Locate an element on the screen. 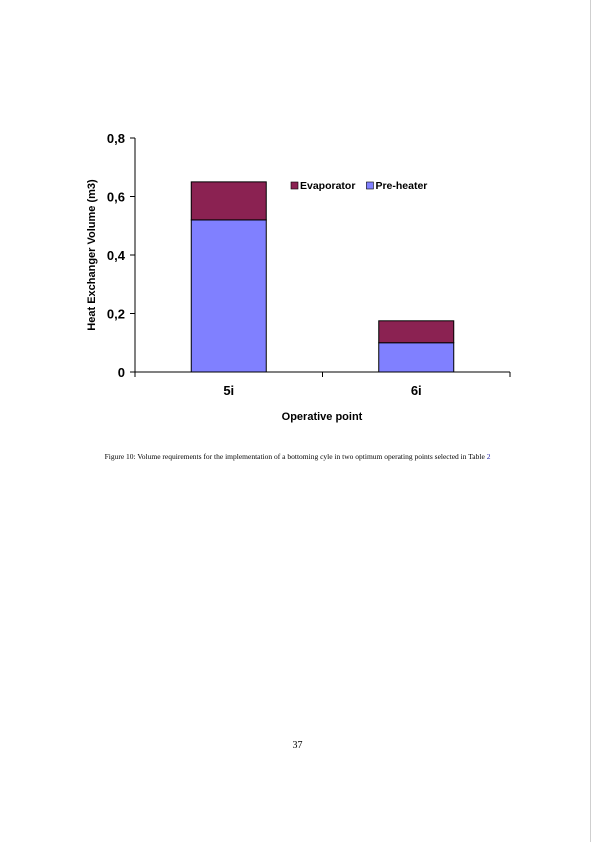 This screenshot has width=595, height=842. x-axis-label: Operative point is located at coordinates (322, 417).